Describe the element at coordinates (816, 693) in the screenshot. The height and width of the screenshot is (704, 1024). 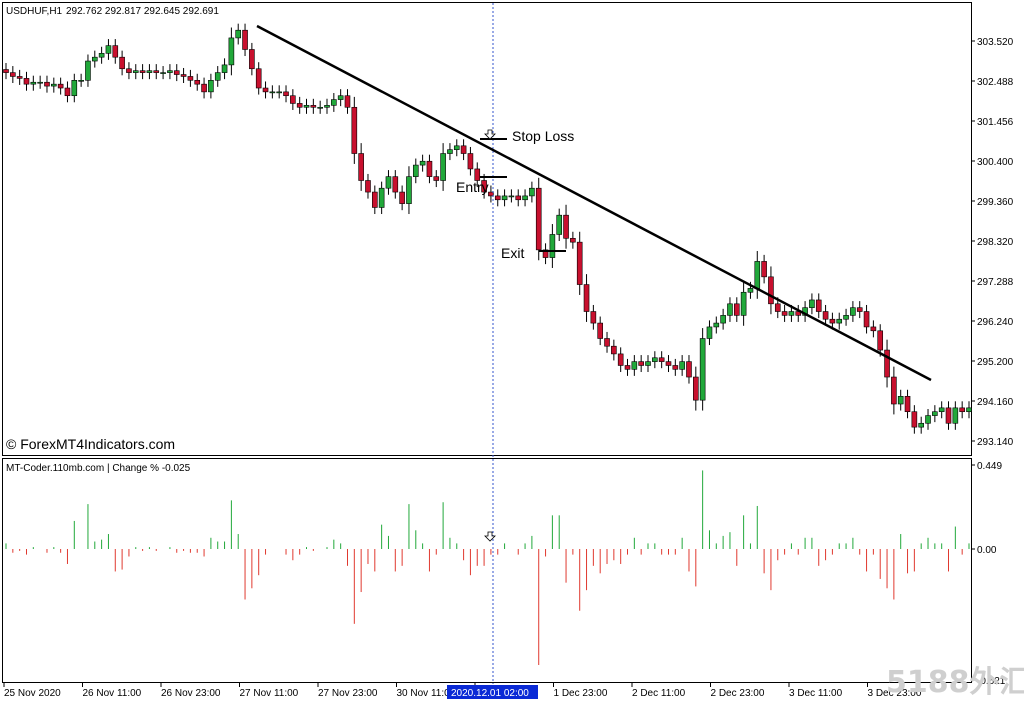
I see `time-tick-label: 3 Dec 11:00` at that location.